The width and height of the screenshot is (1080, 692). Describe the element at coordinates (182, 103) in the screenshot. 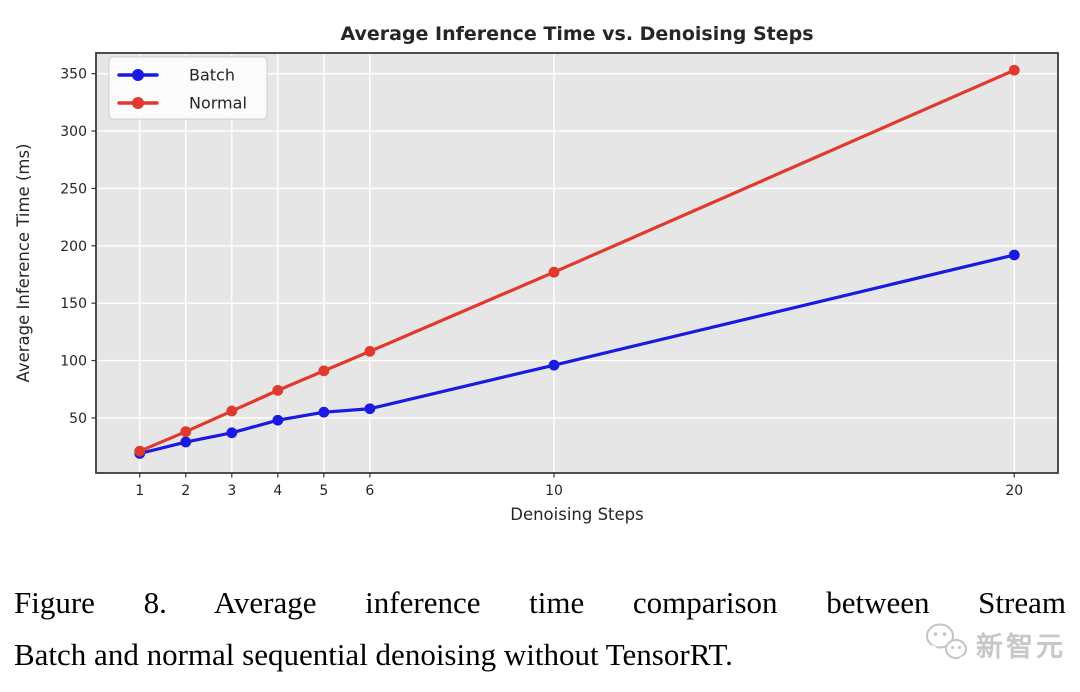

I see `legend-item-normal: Normal` at that location.